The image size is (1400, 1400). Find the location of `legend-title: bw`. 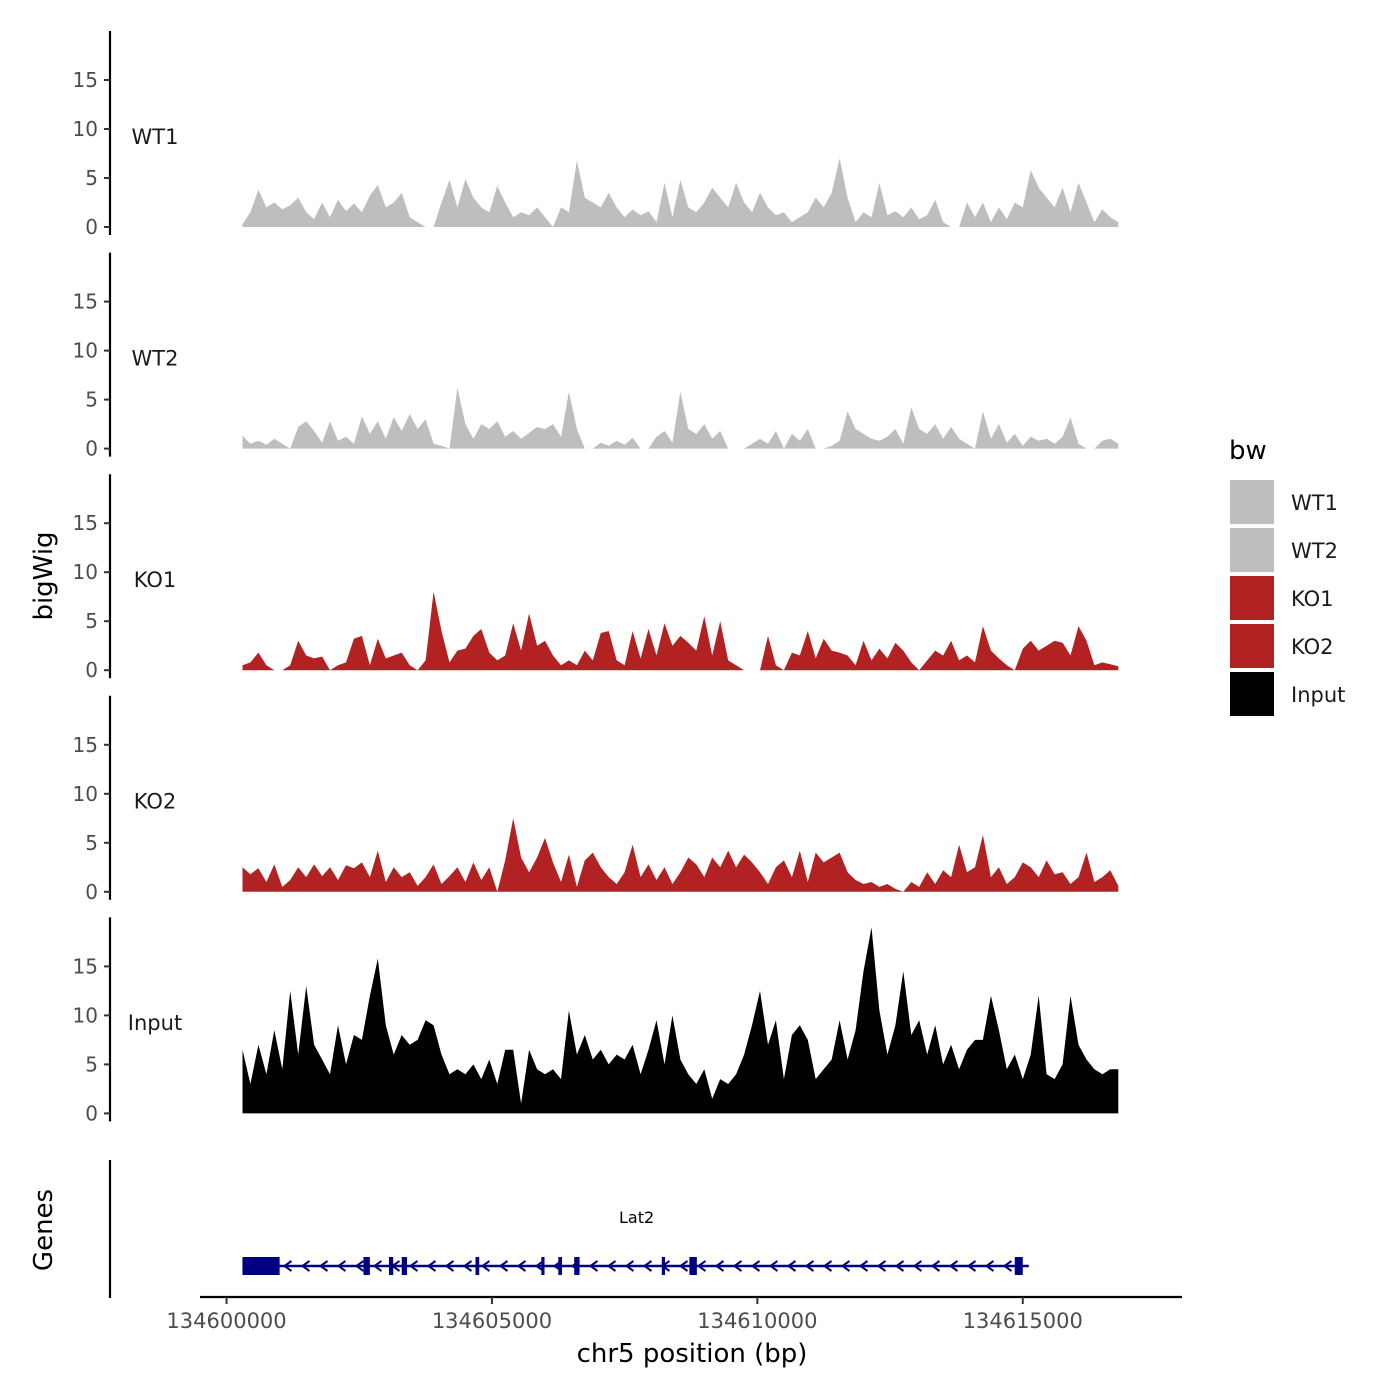

legend-title: bw is located at coordinates (1248, 451).